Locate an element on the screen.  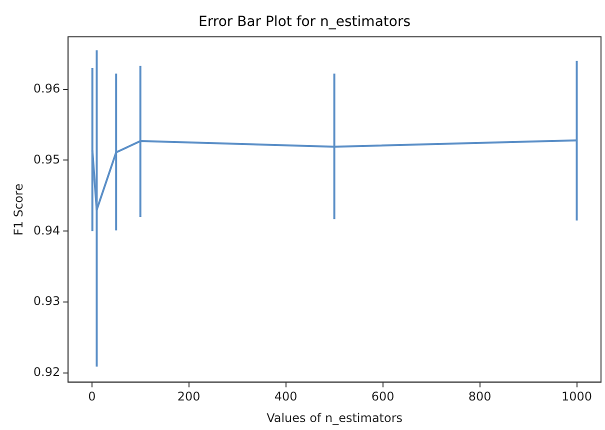
x-tick-label: 200 is located at coordinates (188, 397).